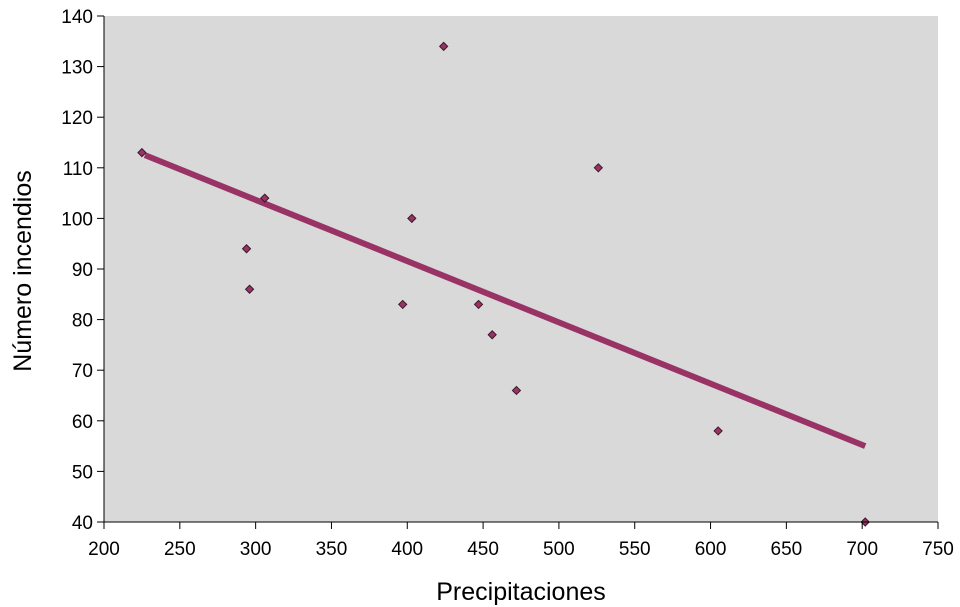 The image size is (960, 607). I want to click on x-axis-title: Precipitaciones, so click(521, 592).